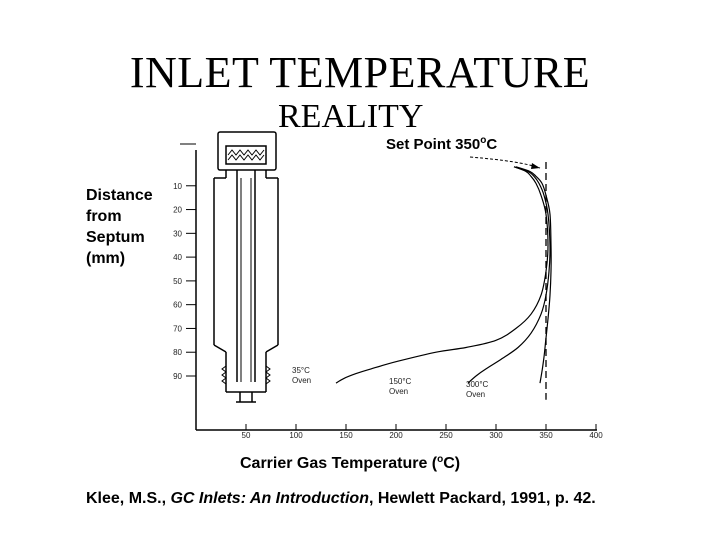 The width and height of the screenshot is (720, 540). Describe the element at coordinates (177, 233) in the screenshot. I see `y-tick-label: 30` at that location.